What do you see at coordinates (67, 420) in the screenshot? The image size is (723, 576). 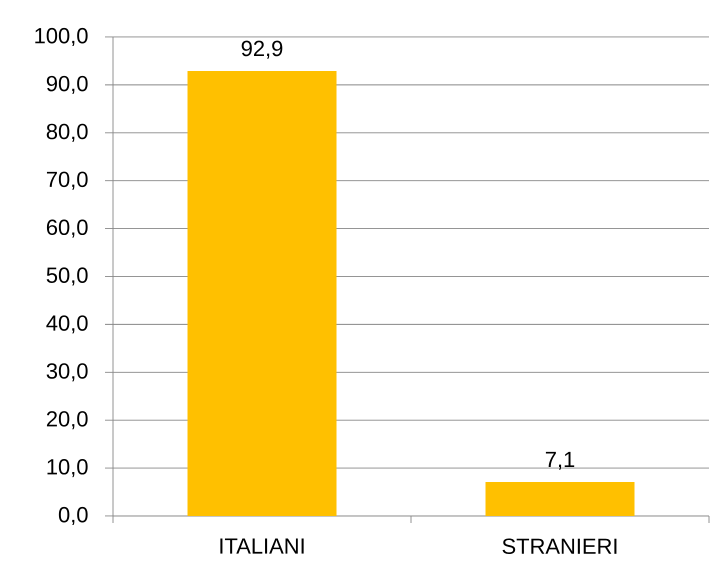 I see `y-tick-label: 20,0` at bounding box center [67, 420].